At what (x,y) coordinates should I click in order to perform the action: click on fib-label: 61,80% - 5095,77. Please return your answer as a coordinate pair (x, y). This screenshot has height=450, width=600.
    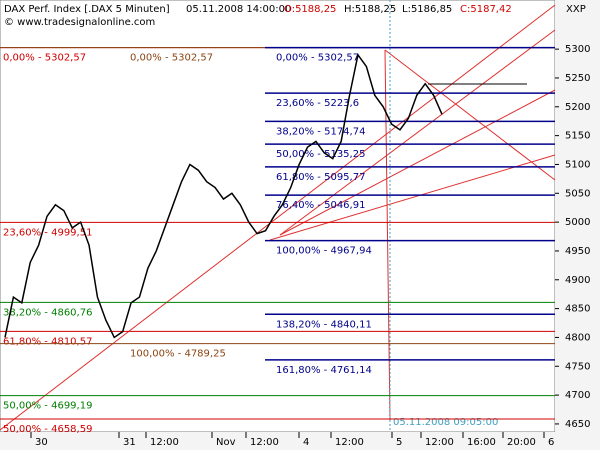
    Looking at the image, I should click on (320, 177).